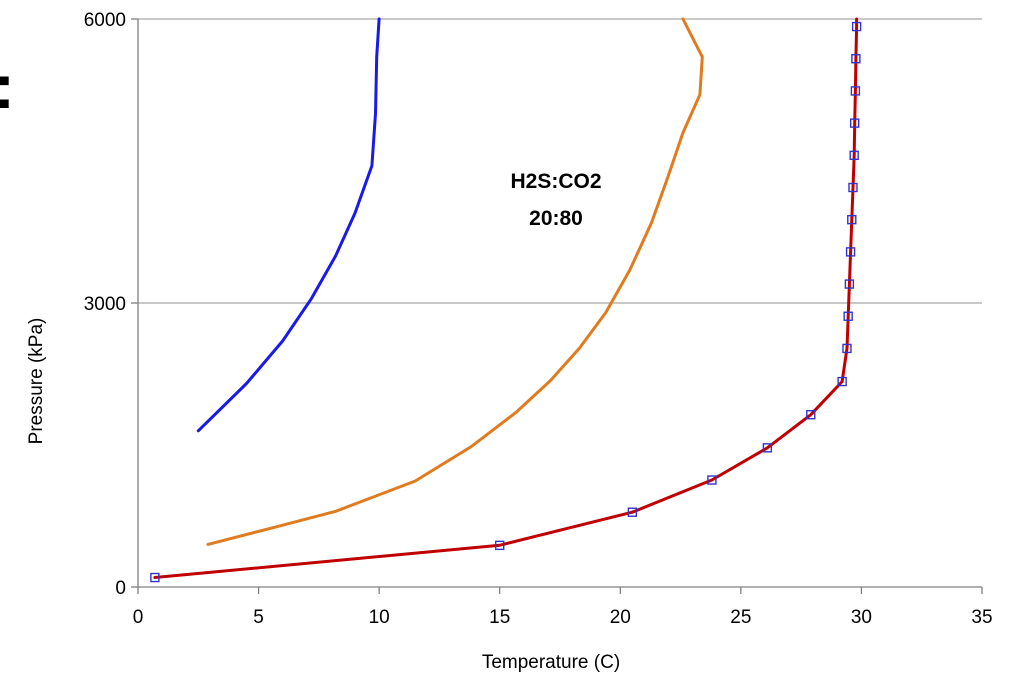  What do you see at coordinates (105, 304) in the screenshot?
I see `y-tick-label-3000: 3000` at bounding box center [105, 304].